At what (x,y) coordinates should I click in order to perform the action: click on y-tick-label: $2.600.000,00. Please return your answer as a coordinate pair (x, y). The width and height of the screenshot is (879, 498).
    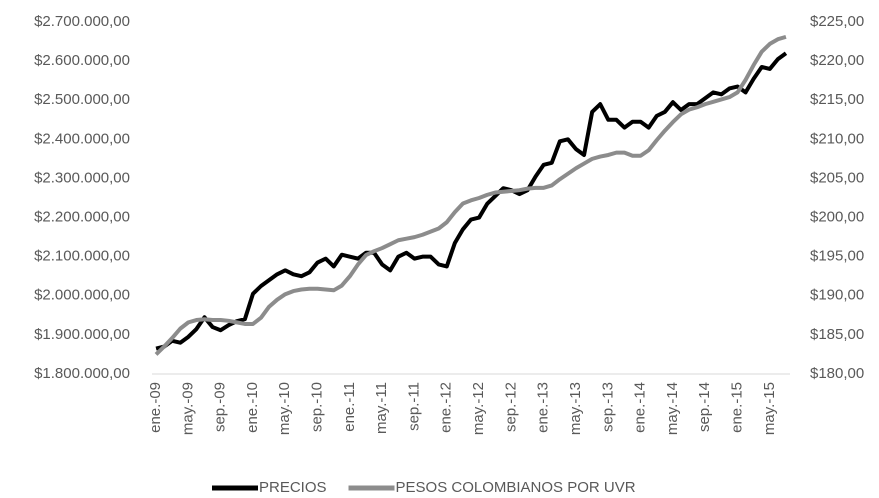
    Looking at the image, I should click on (82, 60).